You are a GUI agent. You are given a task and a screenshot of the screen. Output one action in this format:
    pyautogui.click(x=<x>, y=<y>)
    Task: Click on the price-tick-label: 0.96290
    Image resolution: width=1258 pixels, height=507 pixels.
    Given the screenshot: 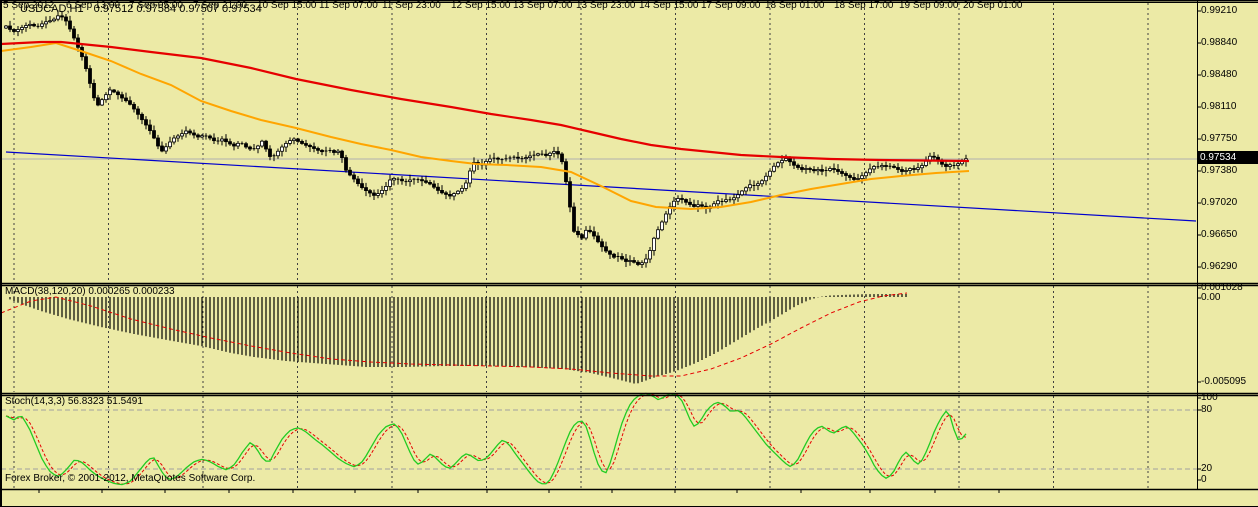 What is the action you would take?
    pyautogui.click(x=1219, y=266)
    